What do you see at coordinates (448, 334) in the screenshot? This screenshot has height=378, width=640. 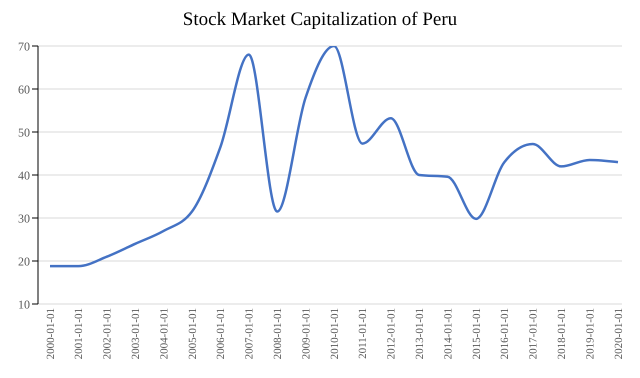 I see `x-tick-label: 2014-01-01` at bounding box center [448, 334].